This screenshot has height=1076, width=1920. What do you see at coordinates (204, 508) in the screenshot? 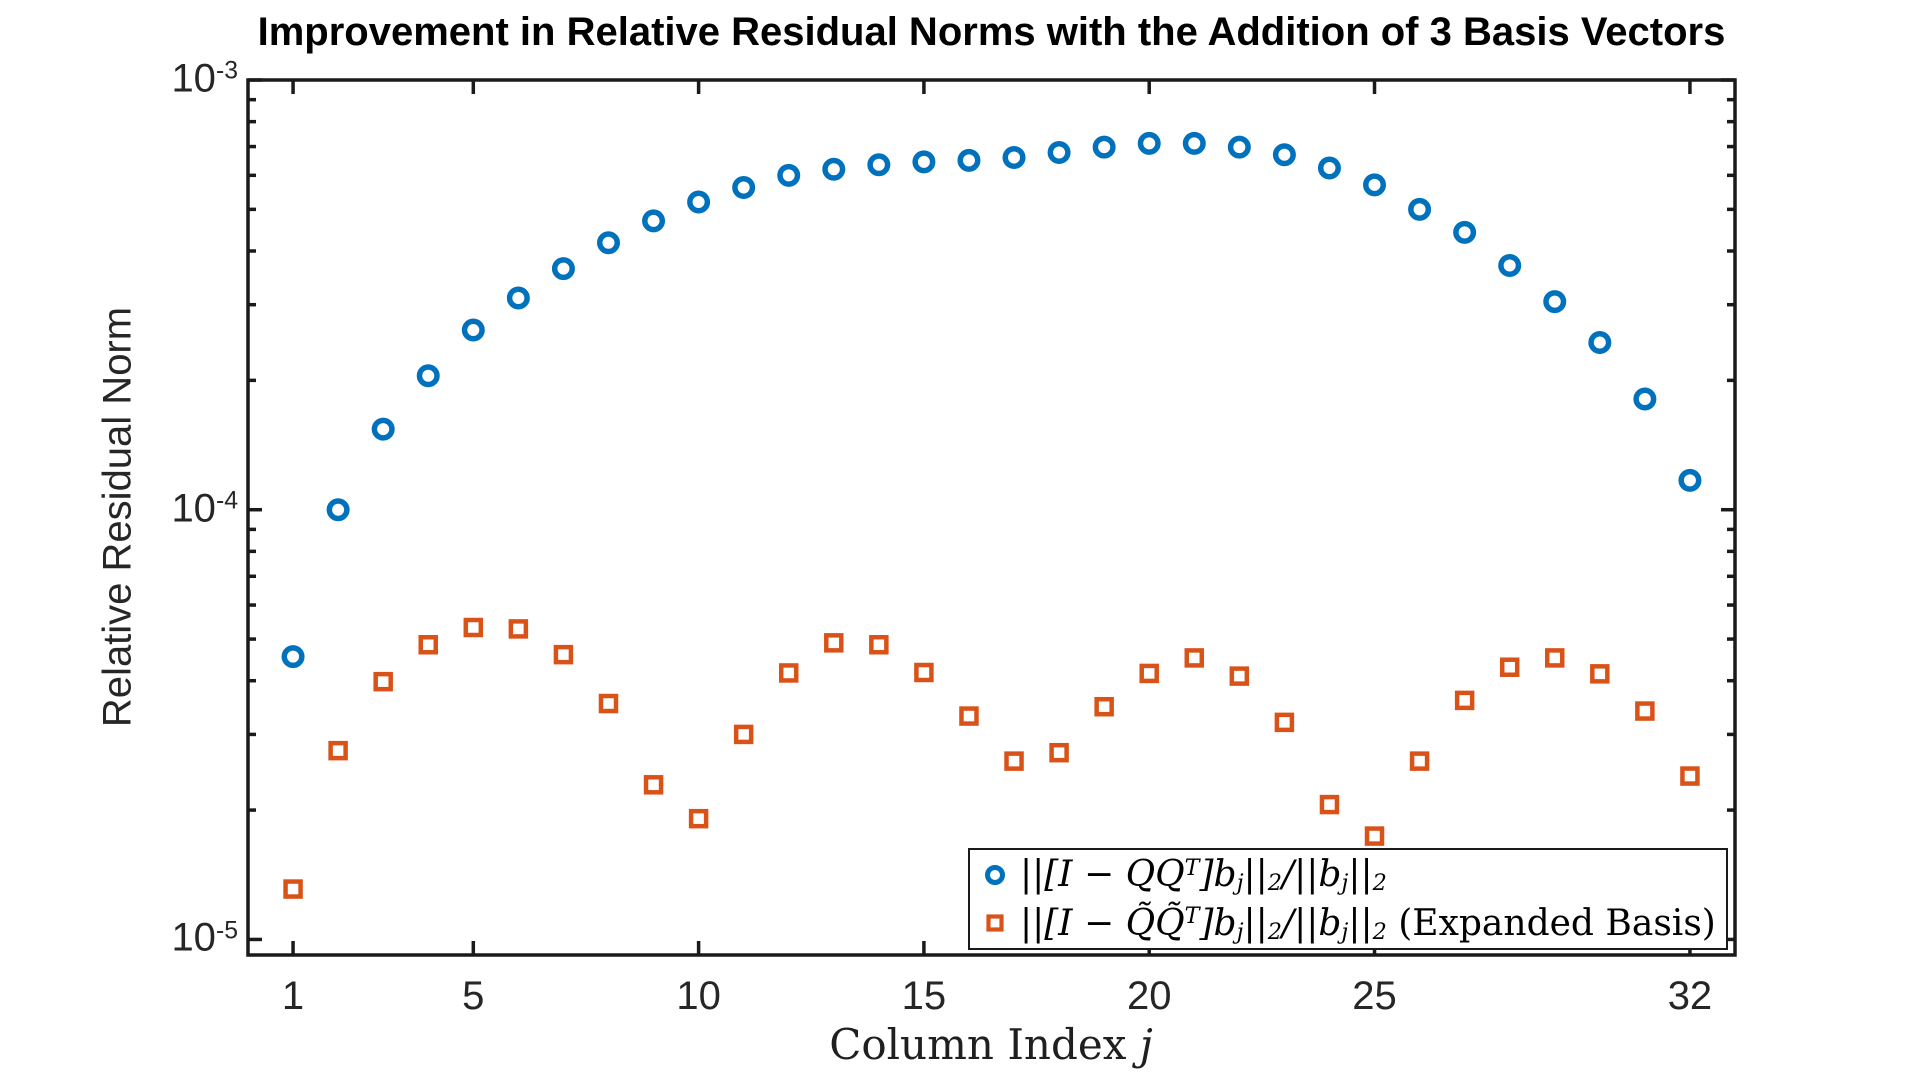
I see `y-tick-label: 10⁻⁴` at bounding box center [204, 508].